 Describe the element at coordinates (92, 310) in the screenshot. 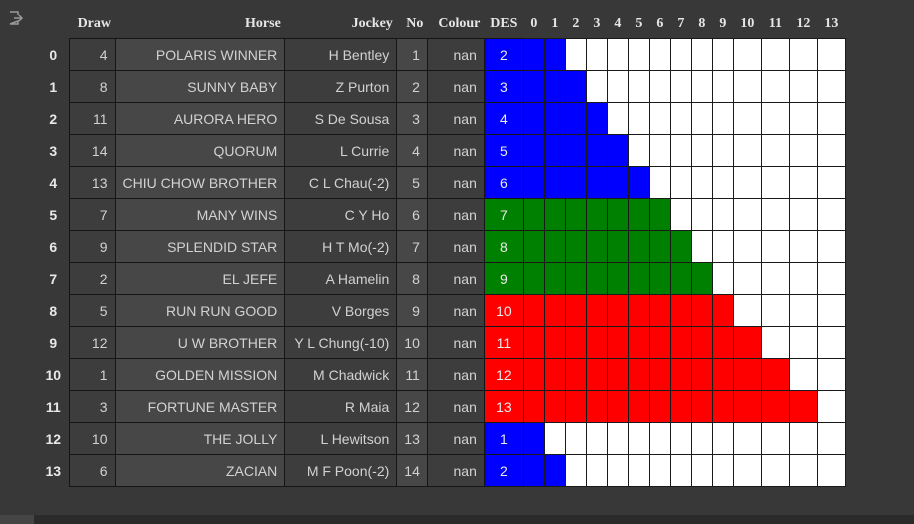

I see `draw-cell: 5` at that location.